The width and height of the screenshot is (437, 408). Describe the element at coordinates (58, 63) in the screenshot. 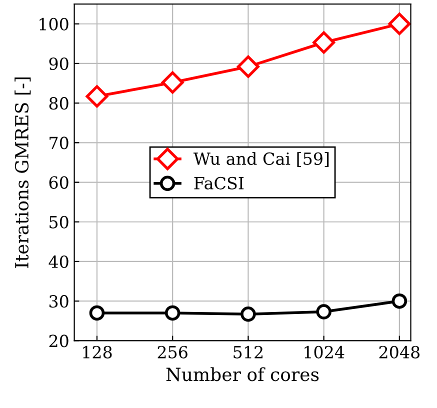

I see `y-tick-label: 90` at that location.